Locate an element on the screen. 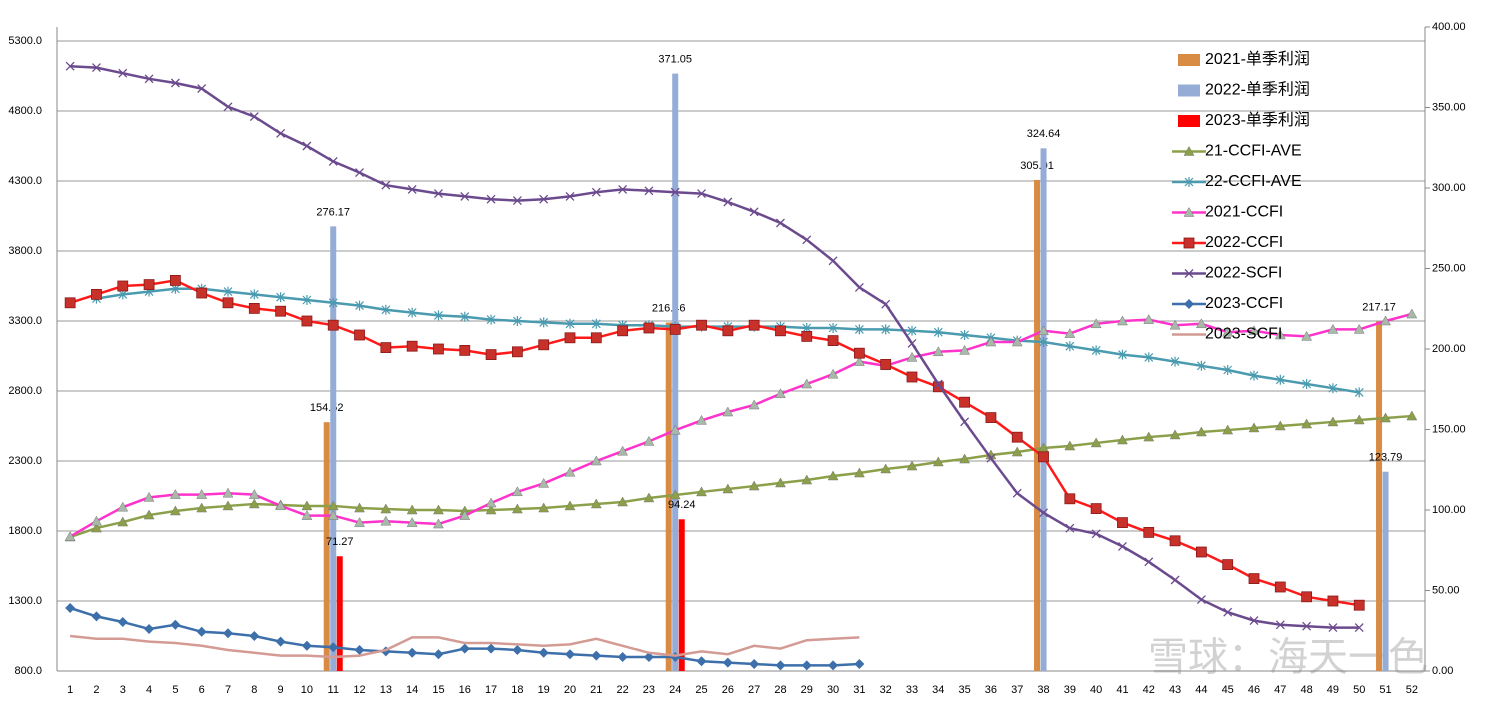 Image resolution: width=1492 pixels, height=707 pixels. data-label: 94.24 is located at coordinates (682, 505).